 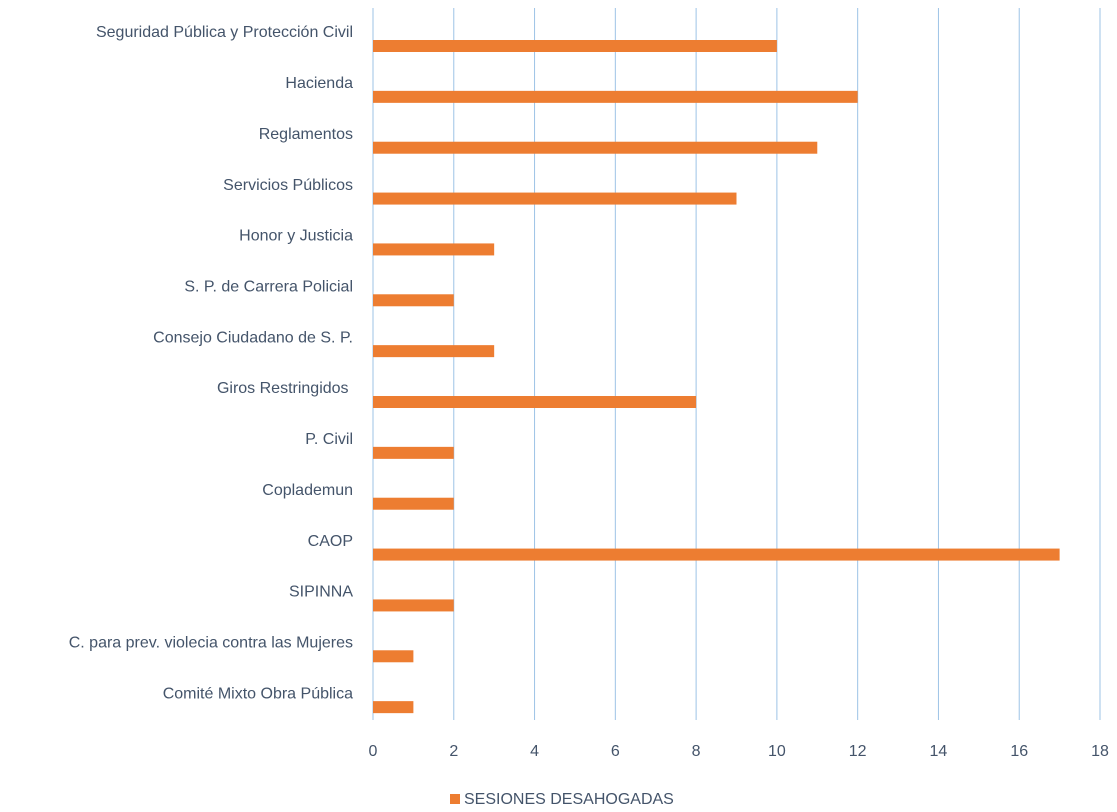 What do you see at coordinates (319, 83) in the screenshot?
I see `y-tick-label: Hacienda` at bounding box center [319, 83].